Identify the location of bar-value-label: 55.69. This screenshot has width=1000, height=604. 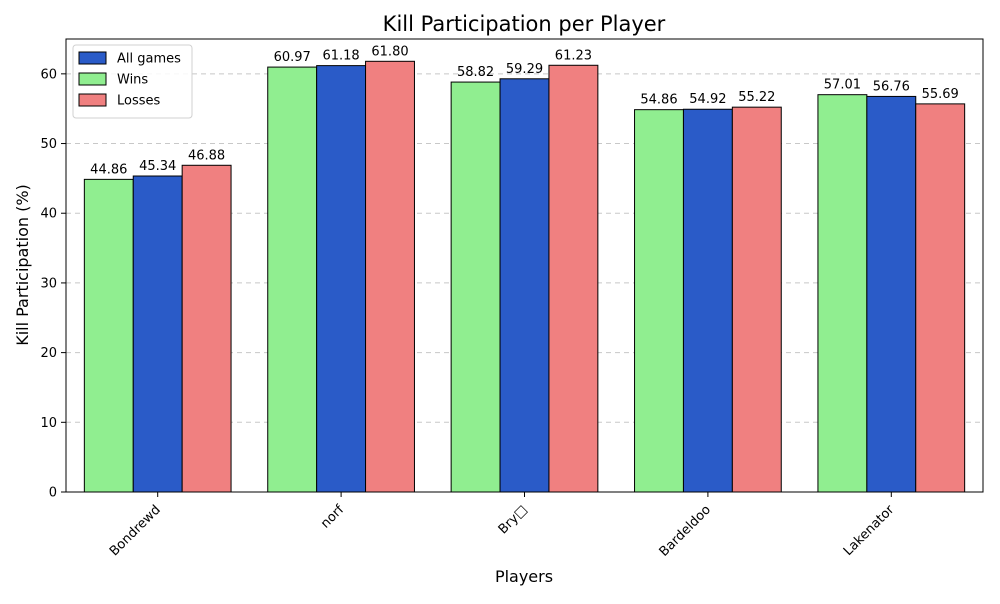
(940, 94).